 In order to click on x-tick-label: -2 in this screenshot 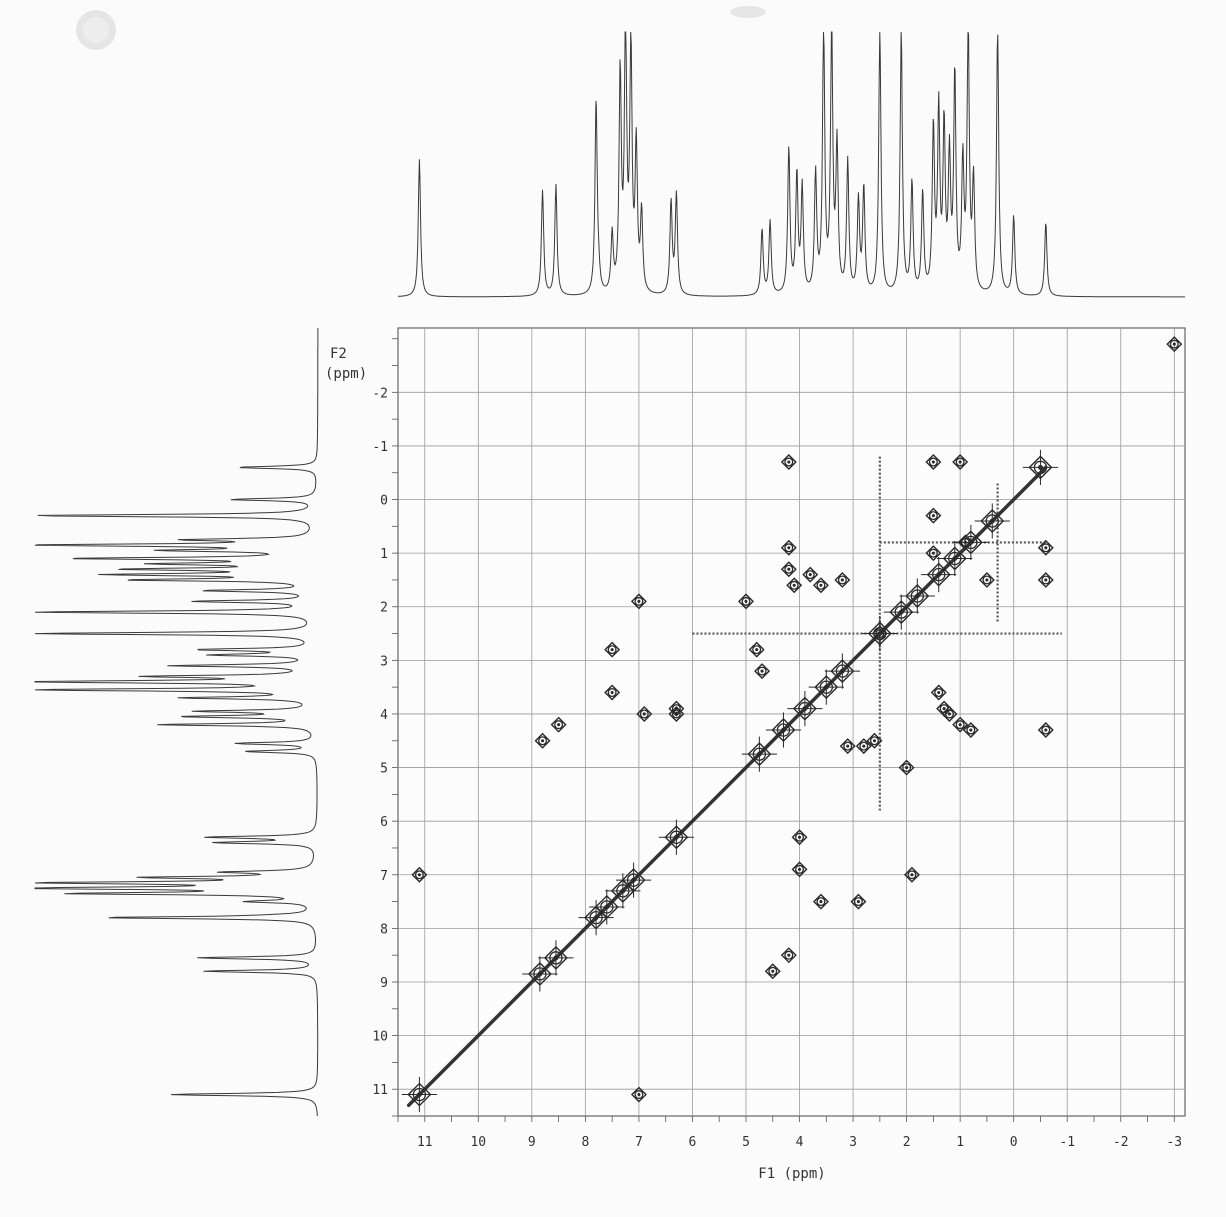, I will do `click(1121, 1142)`.